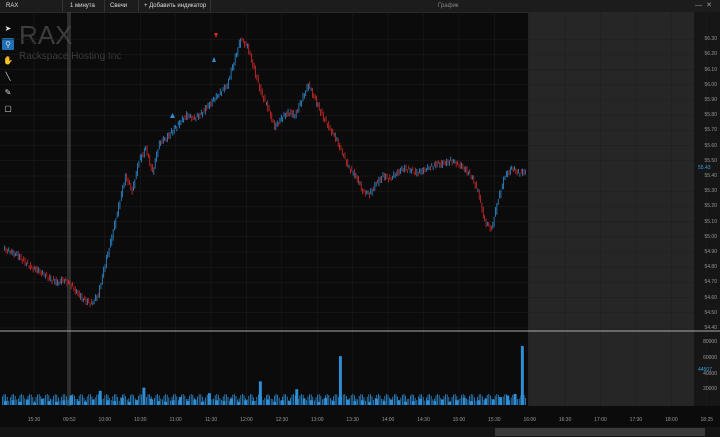 The height and width of the screenshot is (437, 720). Describe the element at coordinates (710, 69) in the screenshot. I see `price-tick-label: 56.10` at that location.